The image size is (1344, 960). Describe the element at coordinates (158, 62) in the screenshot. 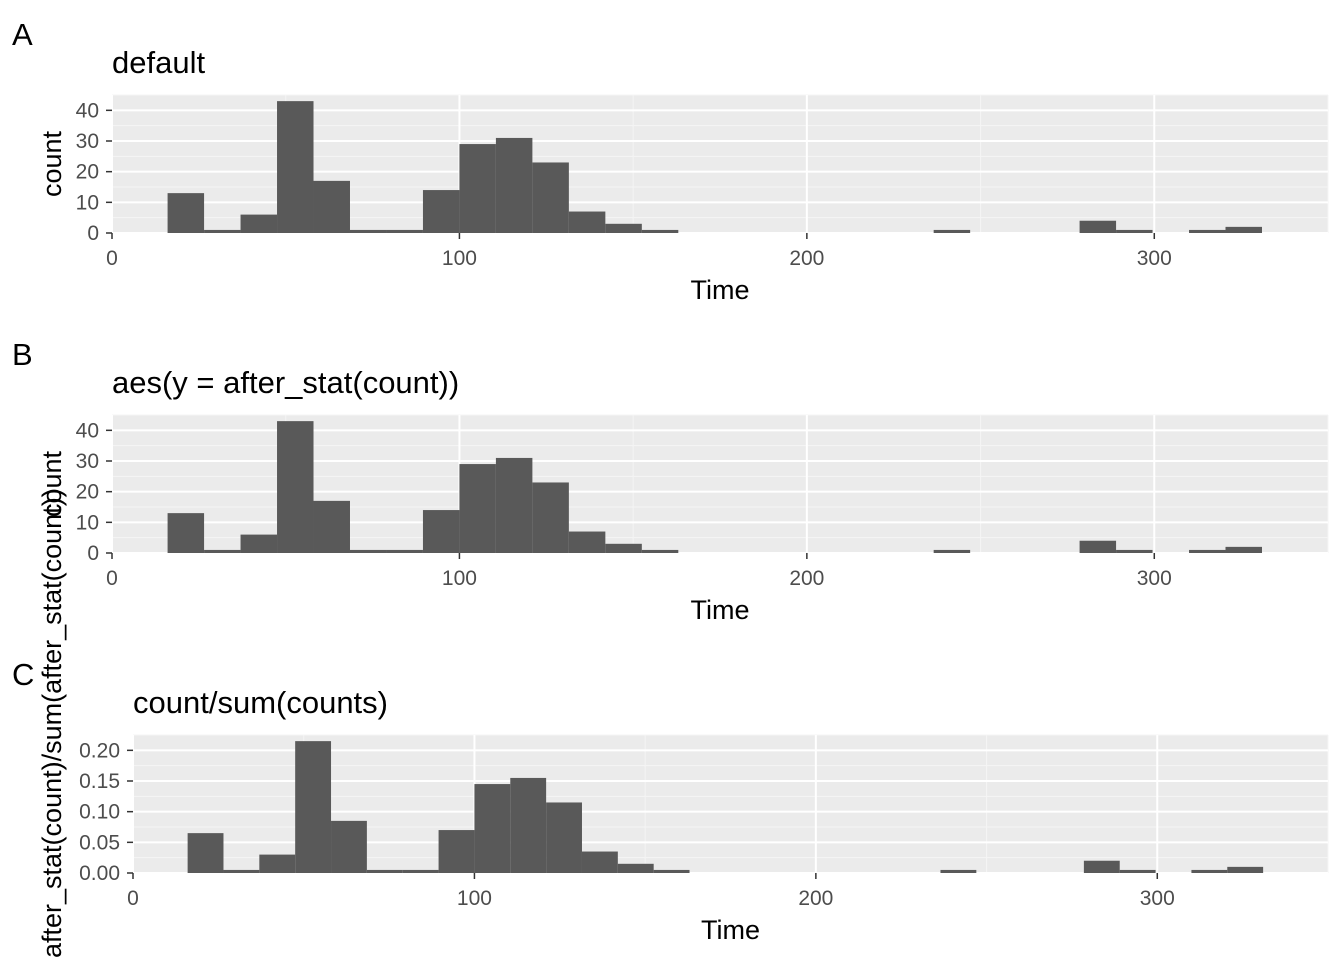

I see `plot-title: default` at that location.